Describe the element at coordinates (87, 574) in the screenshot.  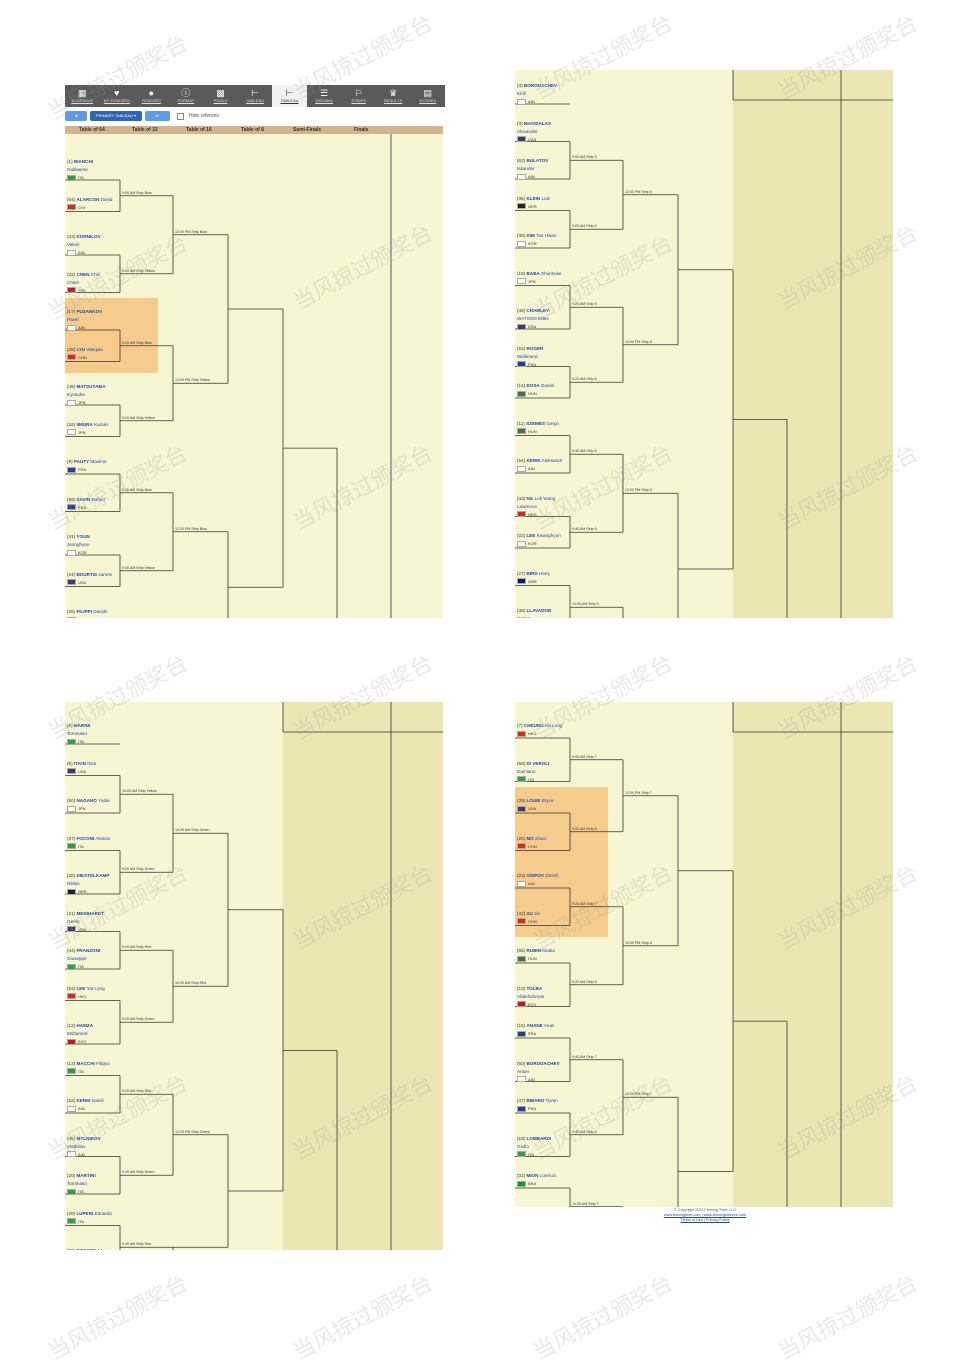
I see `fencer-last-name: BOURTIS` at that location.